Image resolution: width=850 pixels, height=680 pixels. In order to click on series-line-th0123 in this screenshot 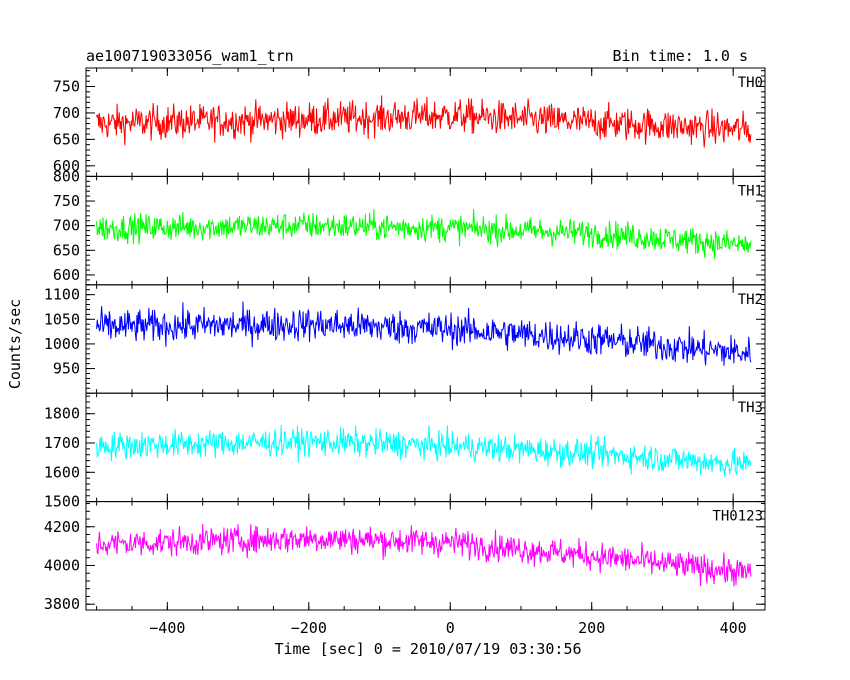, I will do `click(424, 555)`.